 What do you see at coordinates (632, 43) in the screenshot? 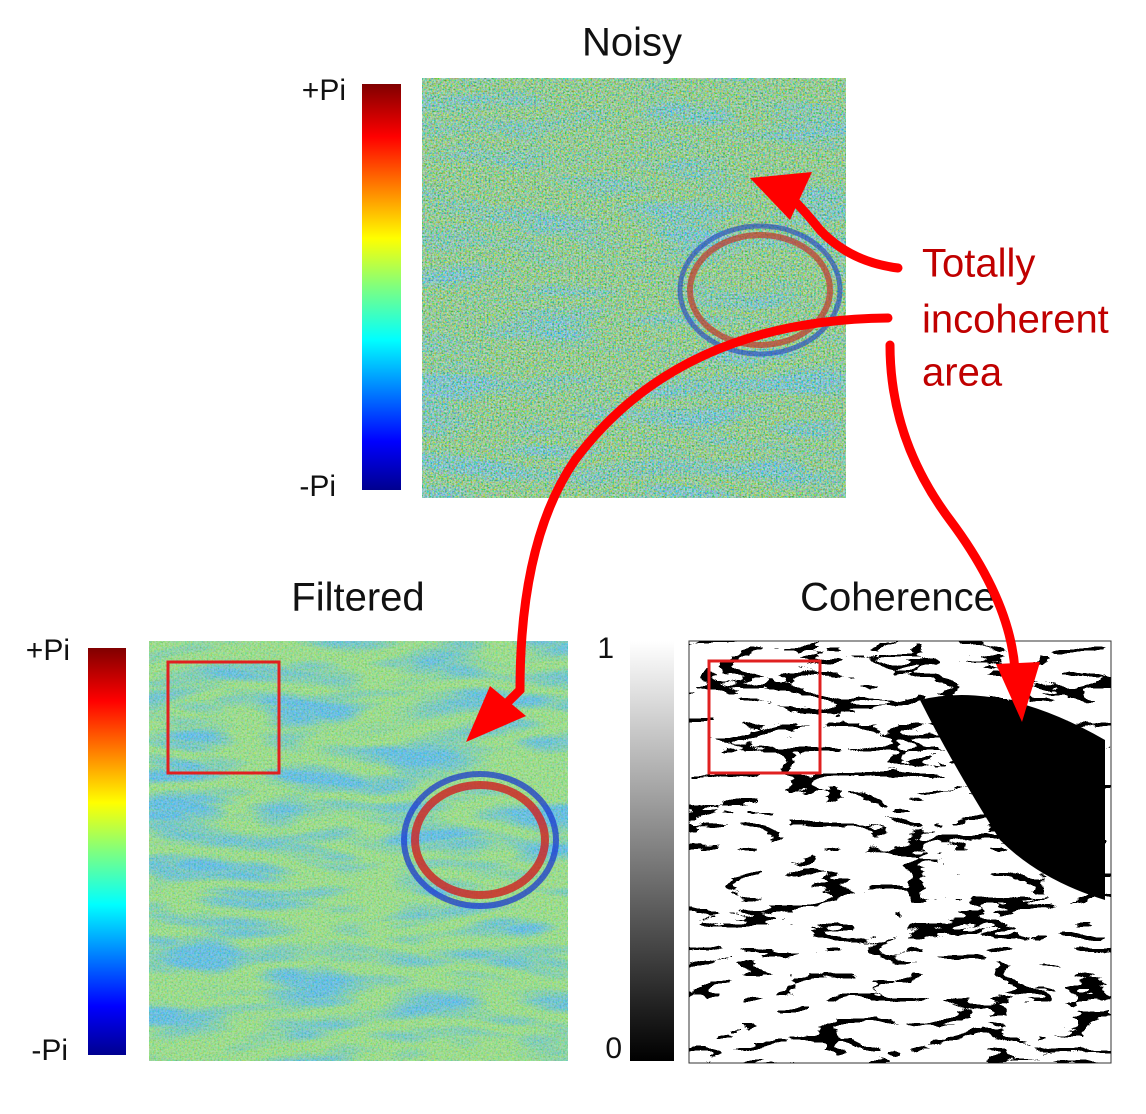
I see `panel-title: Noisy` at bounding box center [632, 43].